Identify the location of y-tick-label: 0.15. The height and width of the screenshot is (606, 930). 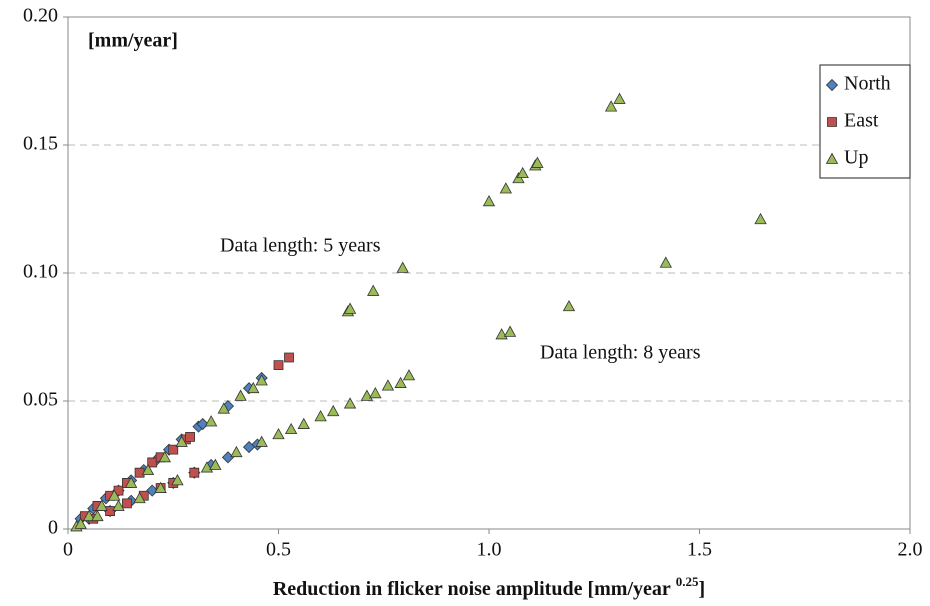
(40, 144).